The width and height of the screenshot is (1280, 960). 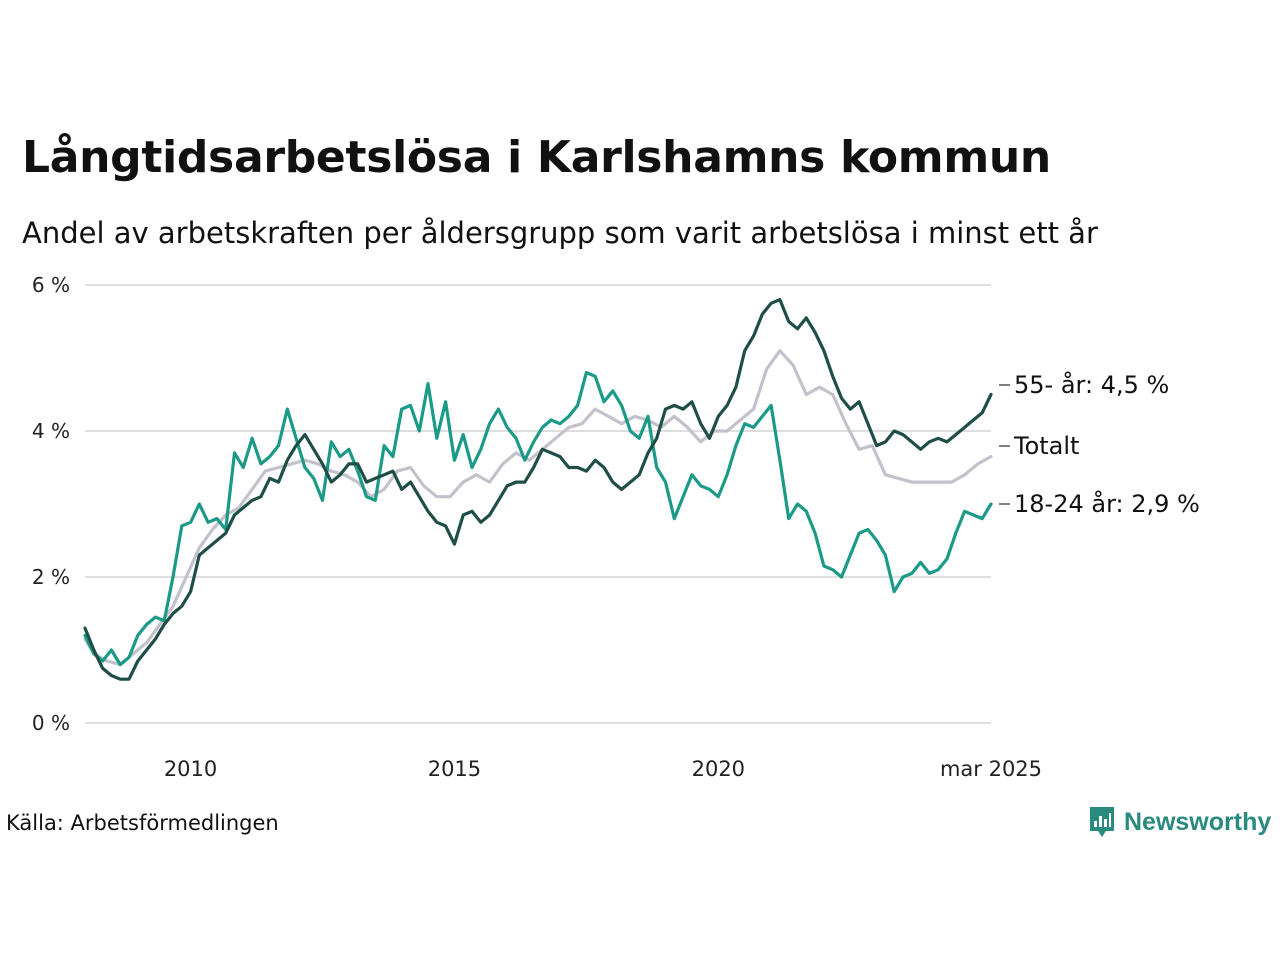 What do you see at coordinates (51, 431) in the screenshot?
I see `y-tick-label: 4 %` at bounding box center [51, 431].